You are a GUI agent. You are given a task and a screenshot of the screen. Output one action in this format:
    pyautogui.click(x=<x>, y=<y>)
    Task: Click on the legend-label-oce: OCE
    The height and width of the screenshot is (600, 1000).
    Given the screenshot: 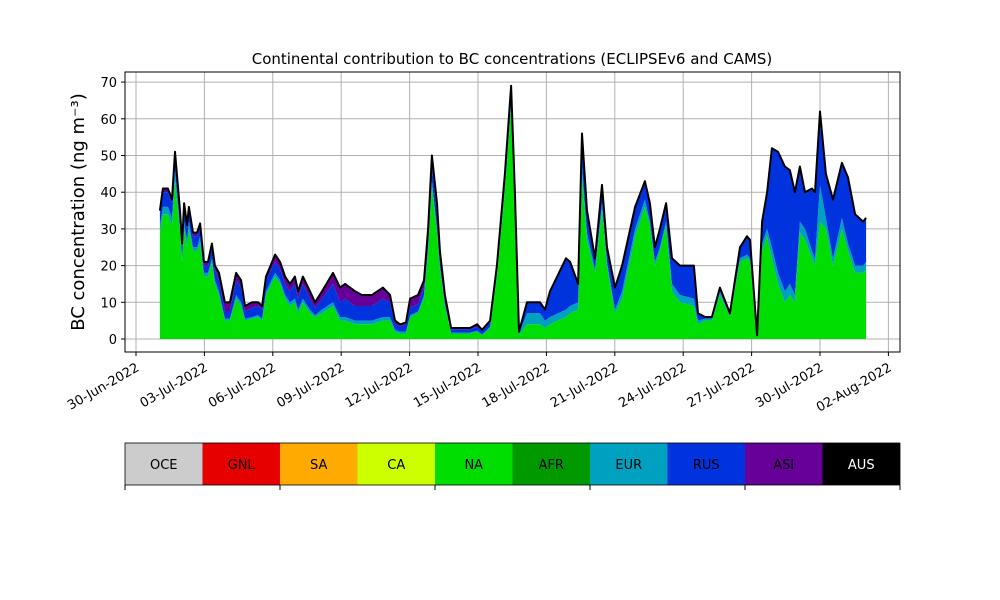 What is the action you would take?
    pyautogui.click(x=164, y=465)
    